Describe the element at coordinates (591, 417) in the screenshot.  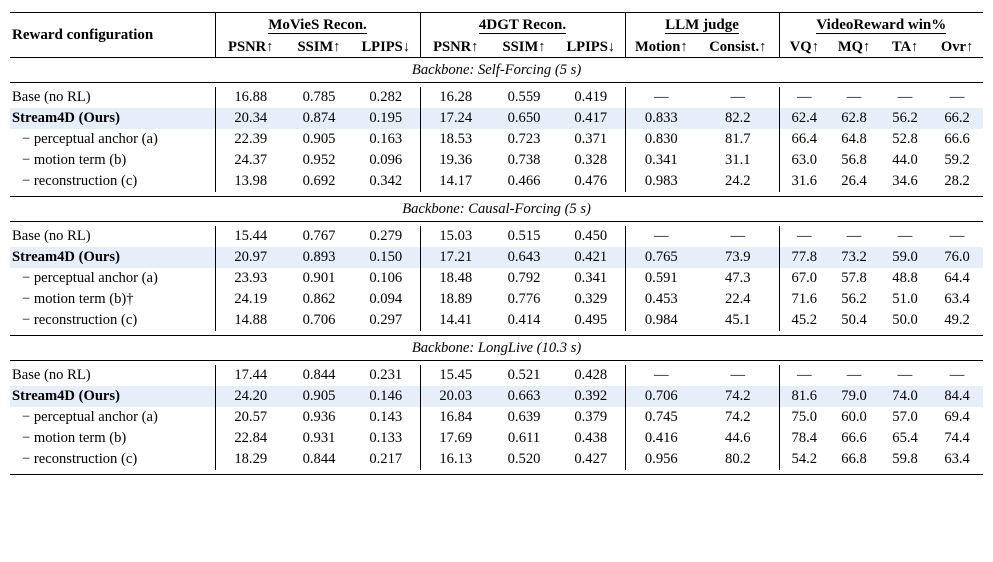
I see `cell-value: 0.379` at that location.